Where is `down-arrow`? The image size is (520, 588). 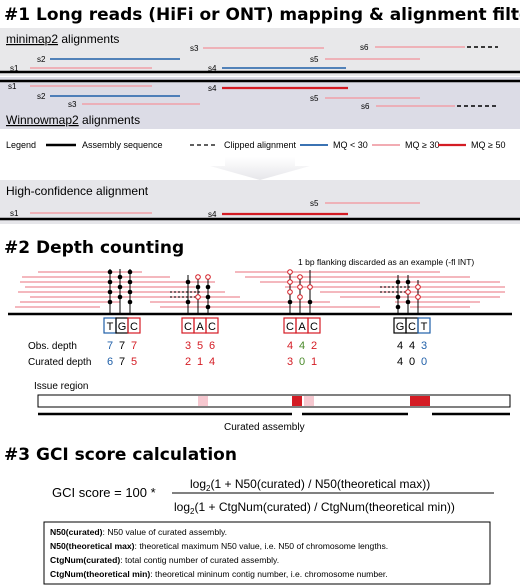 down-arrow is located at coordinates (260, 168).